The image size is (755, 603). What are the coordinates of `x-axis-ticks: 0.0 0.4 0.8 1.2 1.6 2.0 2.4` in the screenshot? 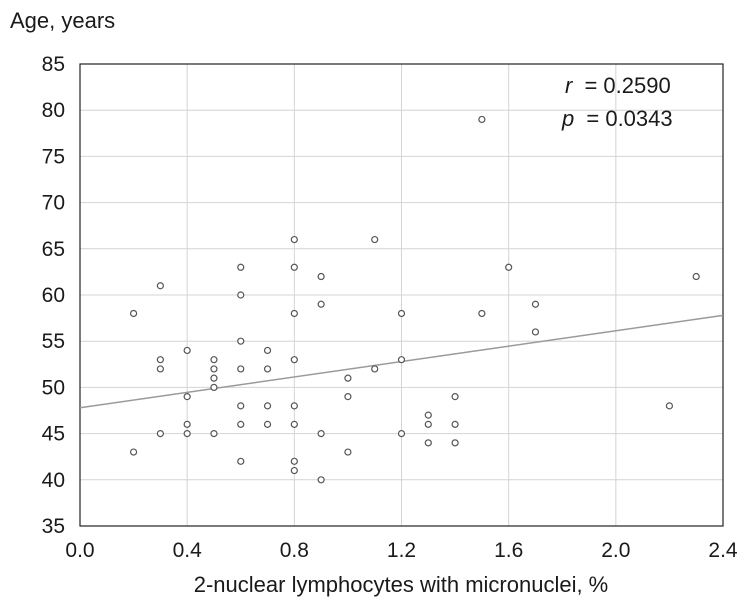 It's located at (401, 550).